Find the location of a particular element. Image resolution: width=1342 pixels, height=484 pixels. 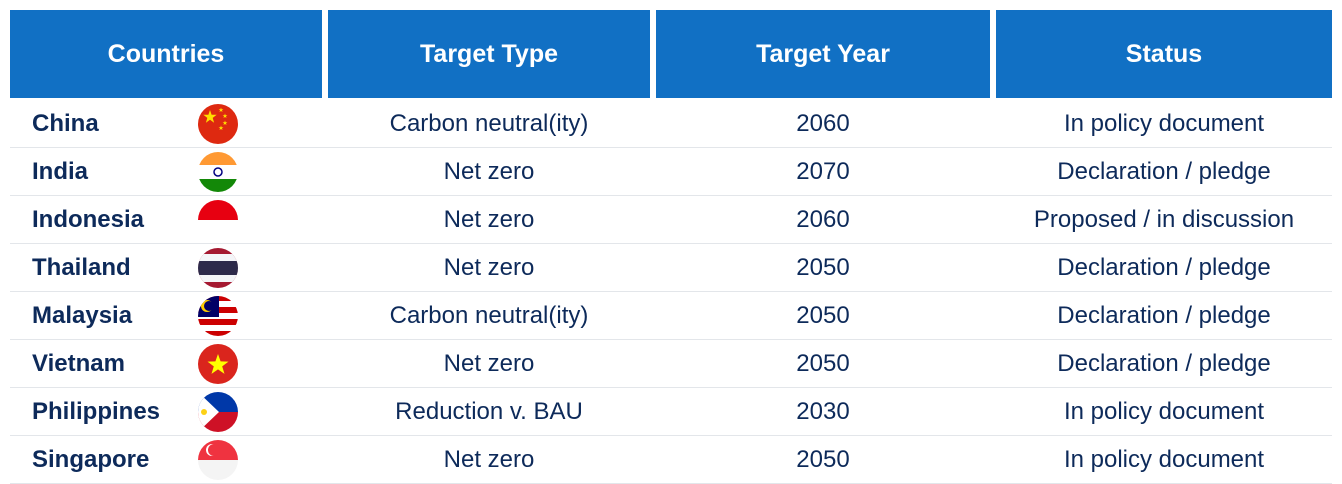

target-year: 2070 is located at coordinates (823, 171).